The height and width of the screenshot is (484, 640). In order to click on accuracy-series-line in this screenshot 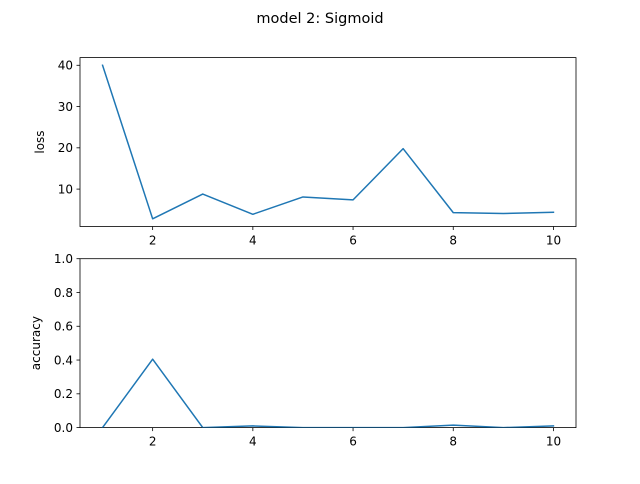, I will do `click(328, 393)`.